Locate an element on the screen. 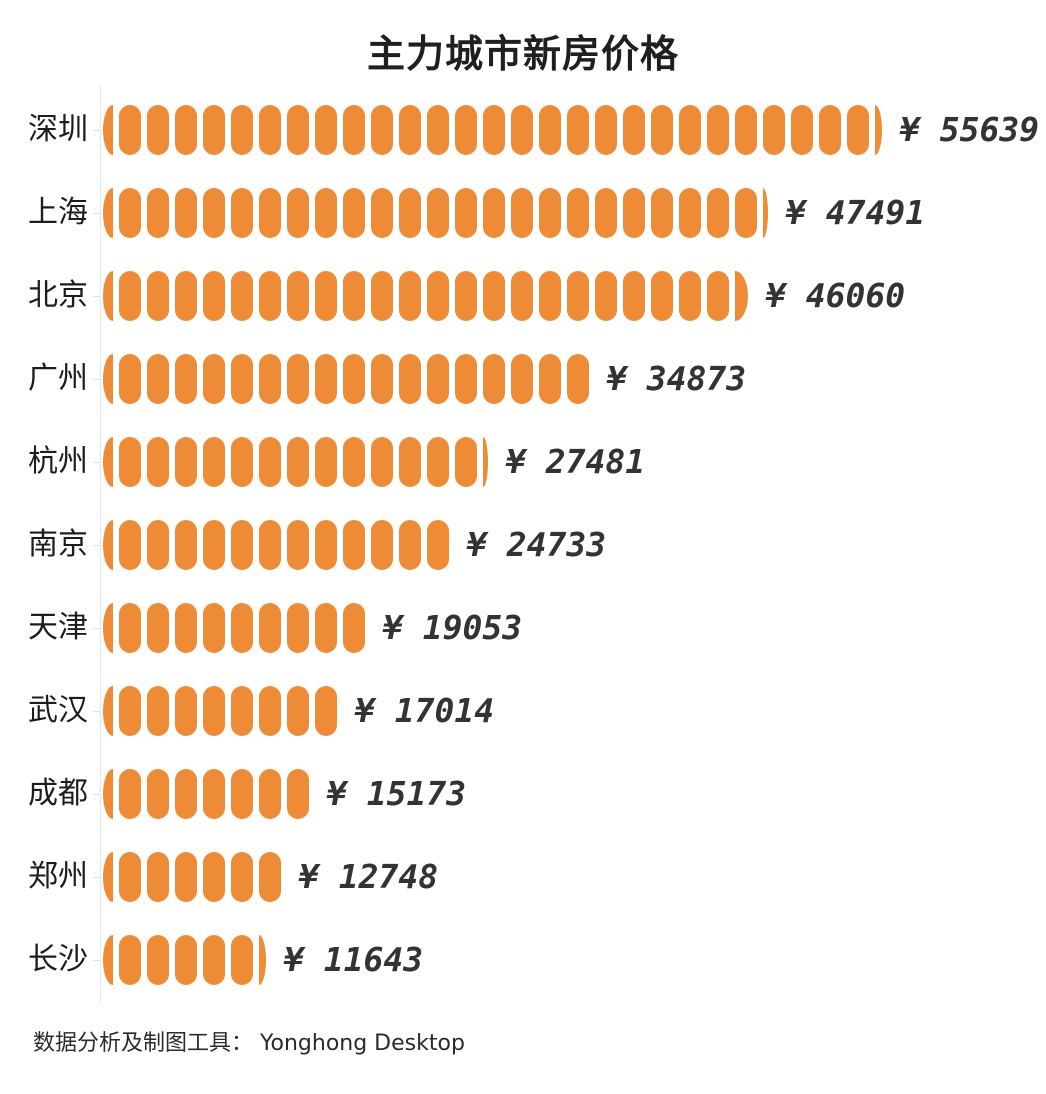 The height and width of the screenshot is (1094, 1046). category-label: 成都 is located at coordinates (58, 793).